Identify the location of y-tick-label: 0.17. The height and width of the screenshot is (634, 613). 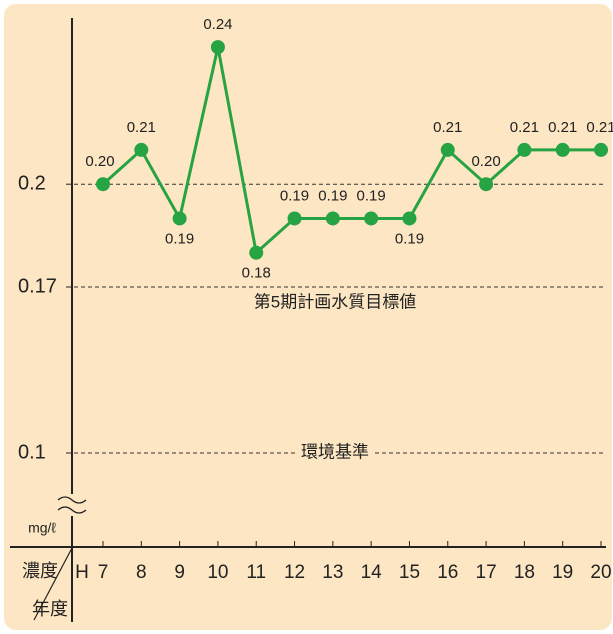
(37, 286).